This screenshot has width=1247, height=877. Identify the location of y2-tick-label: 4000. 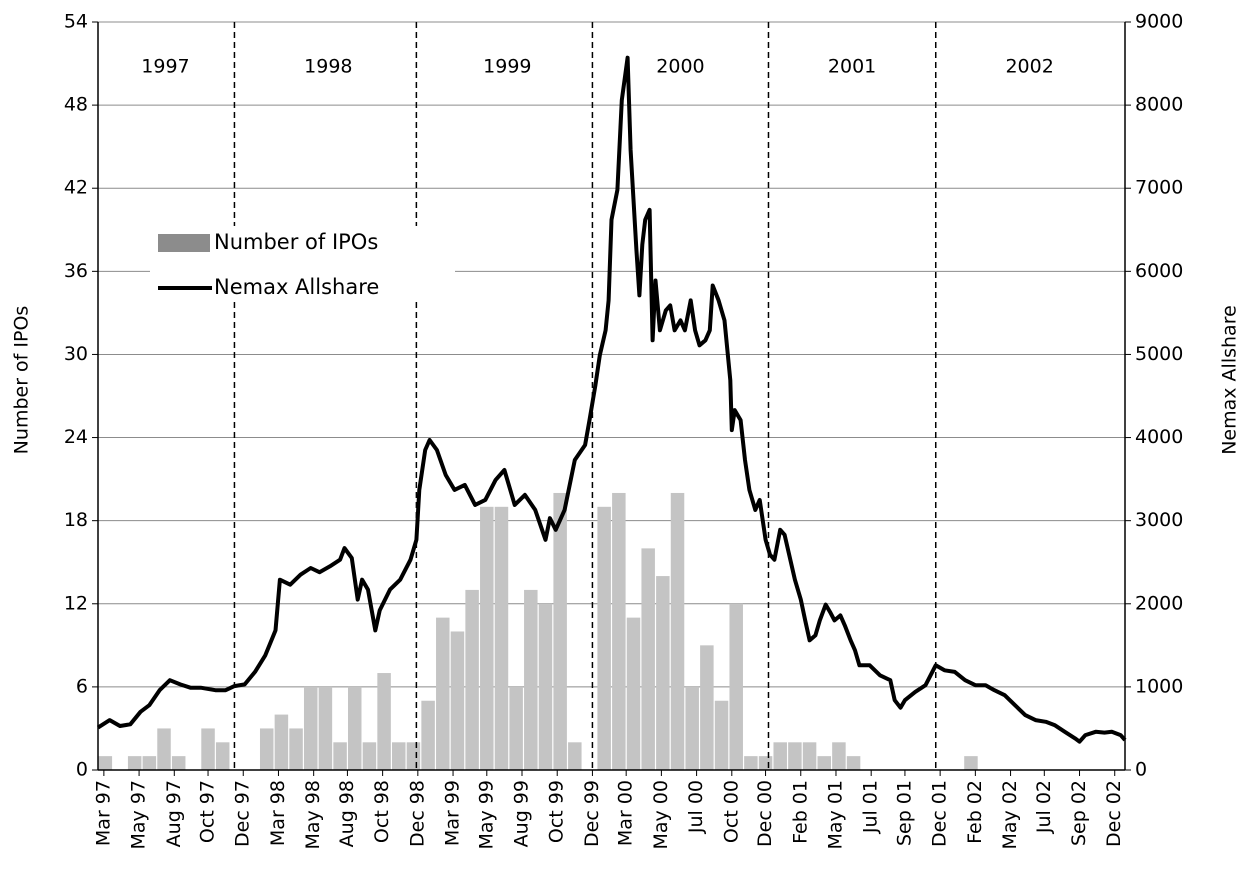
(1159, 437).